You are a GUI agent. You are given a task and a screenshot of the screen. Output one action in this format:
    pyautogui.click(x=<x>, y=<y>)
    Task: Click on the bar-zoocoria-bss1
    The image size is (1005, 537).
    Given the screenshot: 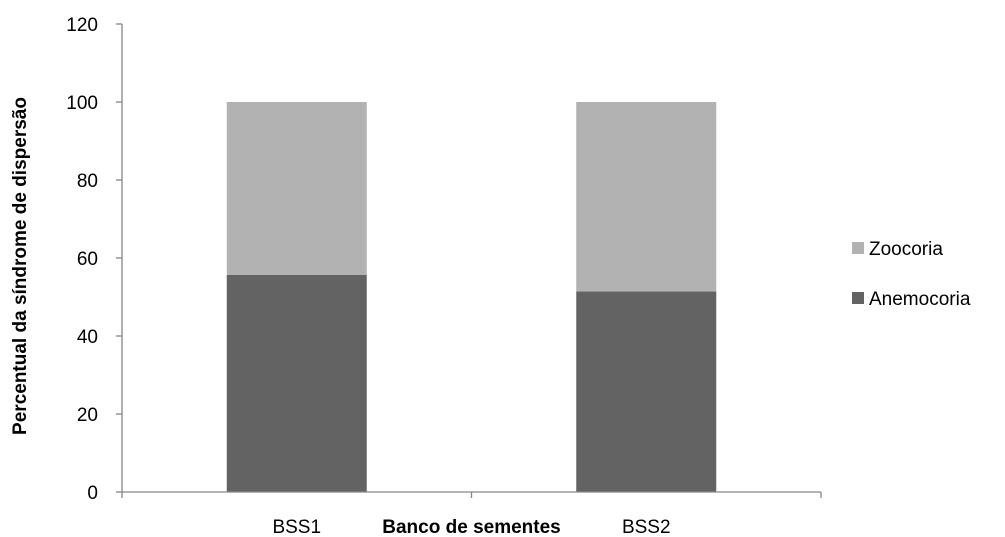 What is the action you would take?
    pyautogui.click(x=296, y=188)
    